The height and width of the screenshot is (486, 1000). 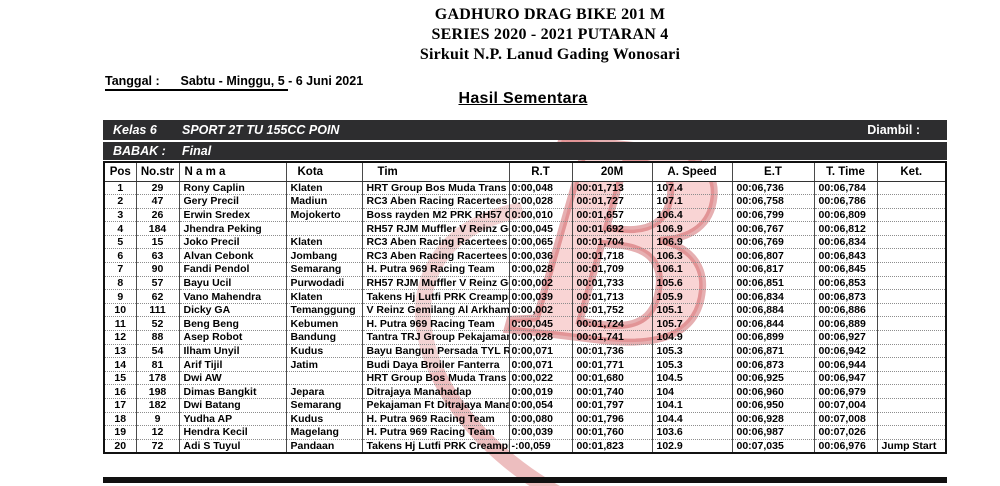 I want to click on cell-et: 00:06,928, so click(x=773, y=419).